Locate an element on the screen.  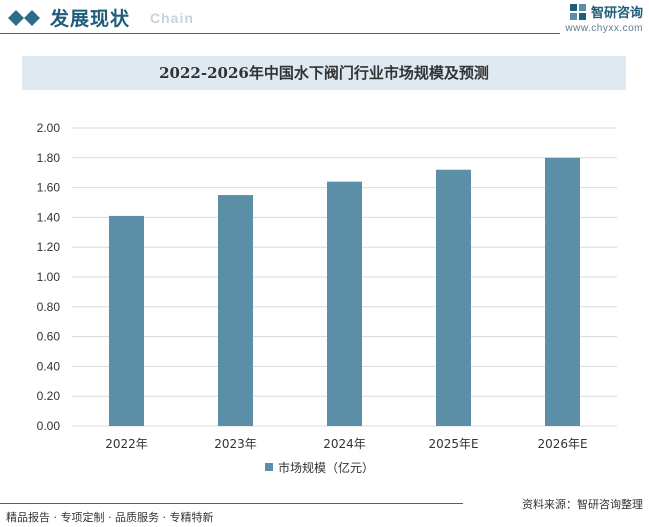
section-subtitle: Chain is located at coordinates (172, 18).